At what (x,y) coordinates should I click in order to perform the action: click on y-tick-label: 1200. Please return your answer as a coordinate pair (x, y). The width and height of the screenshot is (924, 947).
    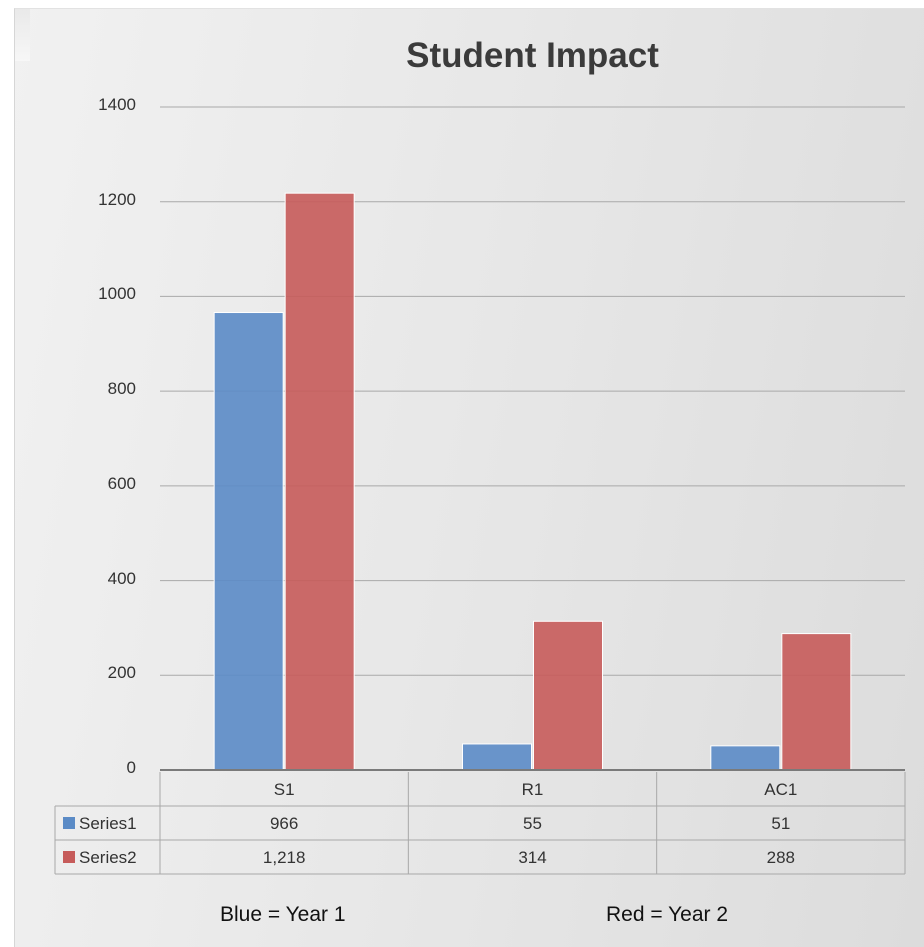
    Looking at the image, I should click on (117, 199).